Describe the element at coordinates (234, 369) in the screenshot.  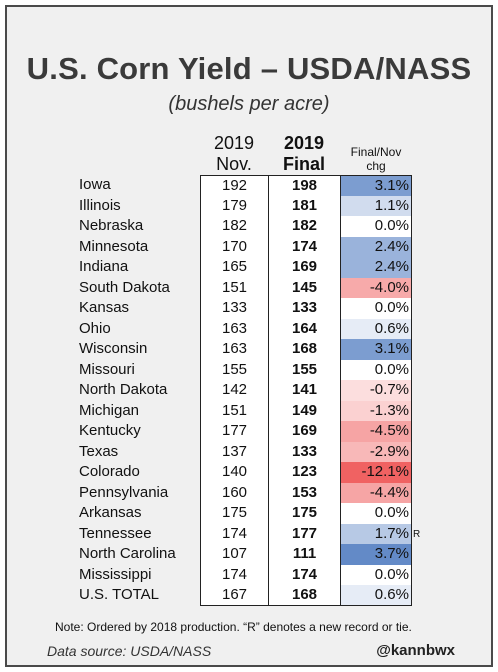
I see `row-nov-value: 155` at that location.